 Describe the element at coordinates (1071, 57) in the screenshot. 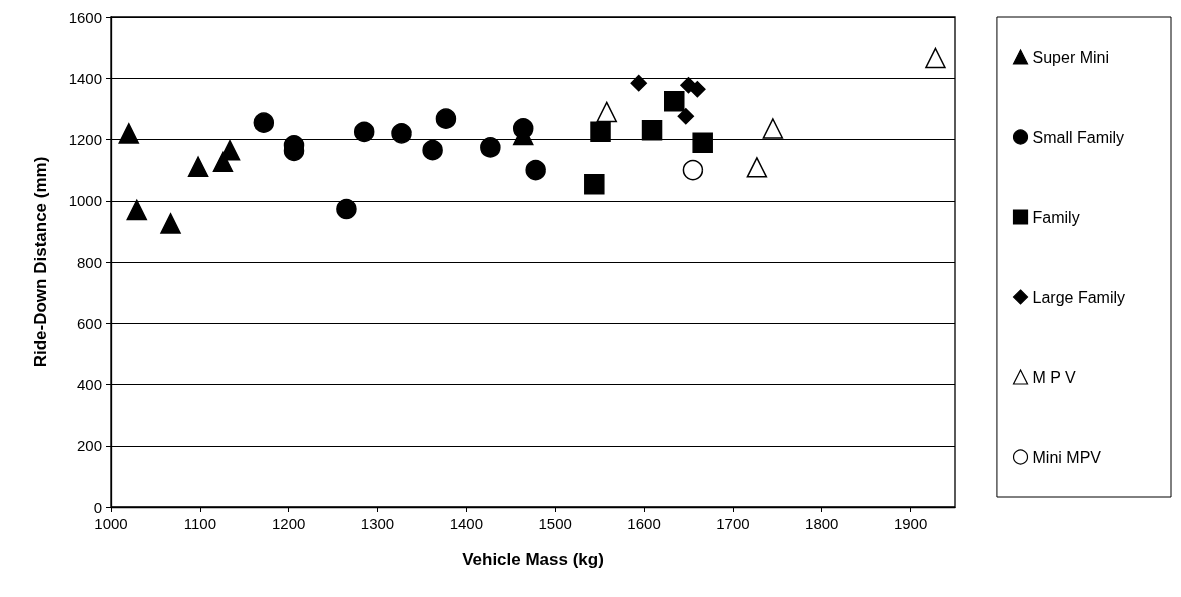

I see `legend-label: Super Mini` at that location.